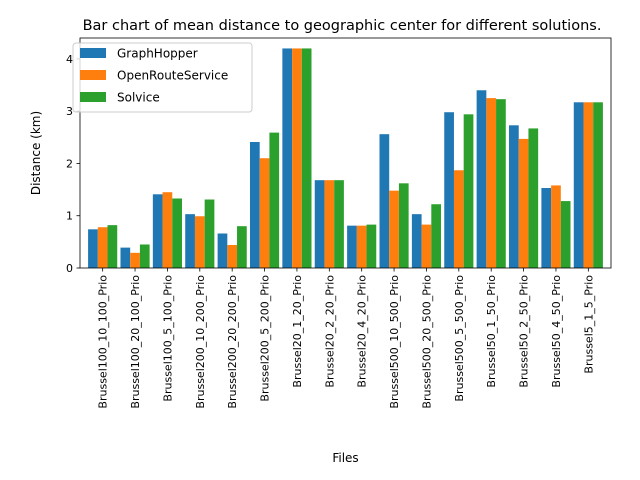 The height and width of the screenshot is (480, 640). I want to click on legend-swatch-graphhopper, so click(93, 53).